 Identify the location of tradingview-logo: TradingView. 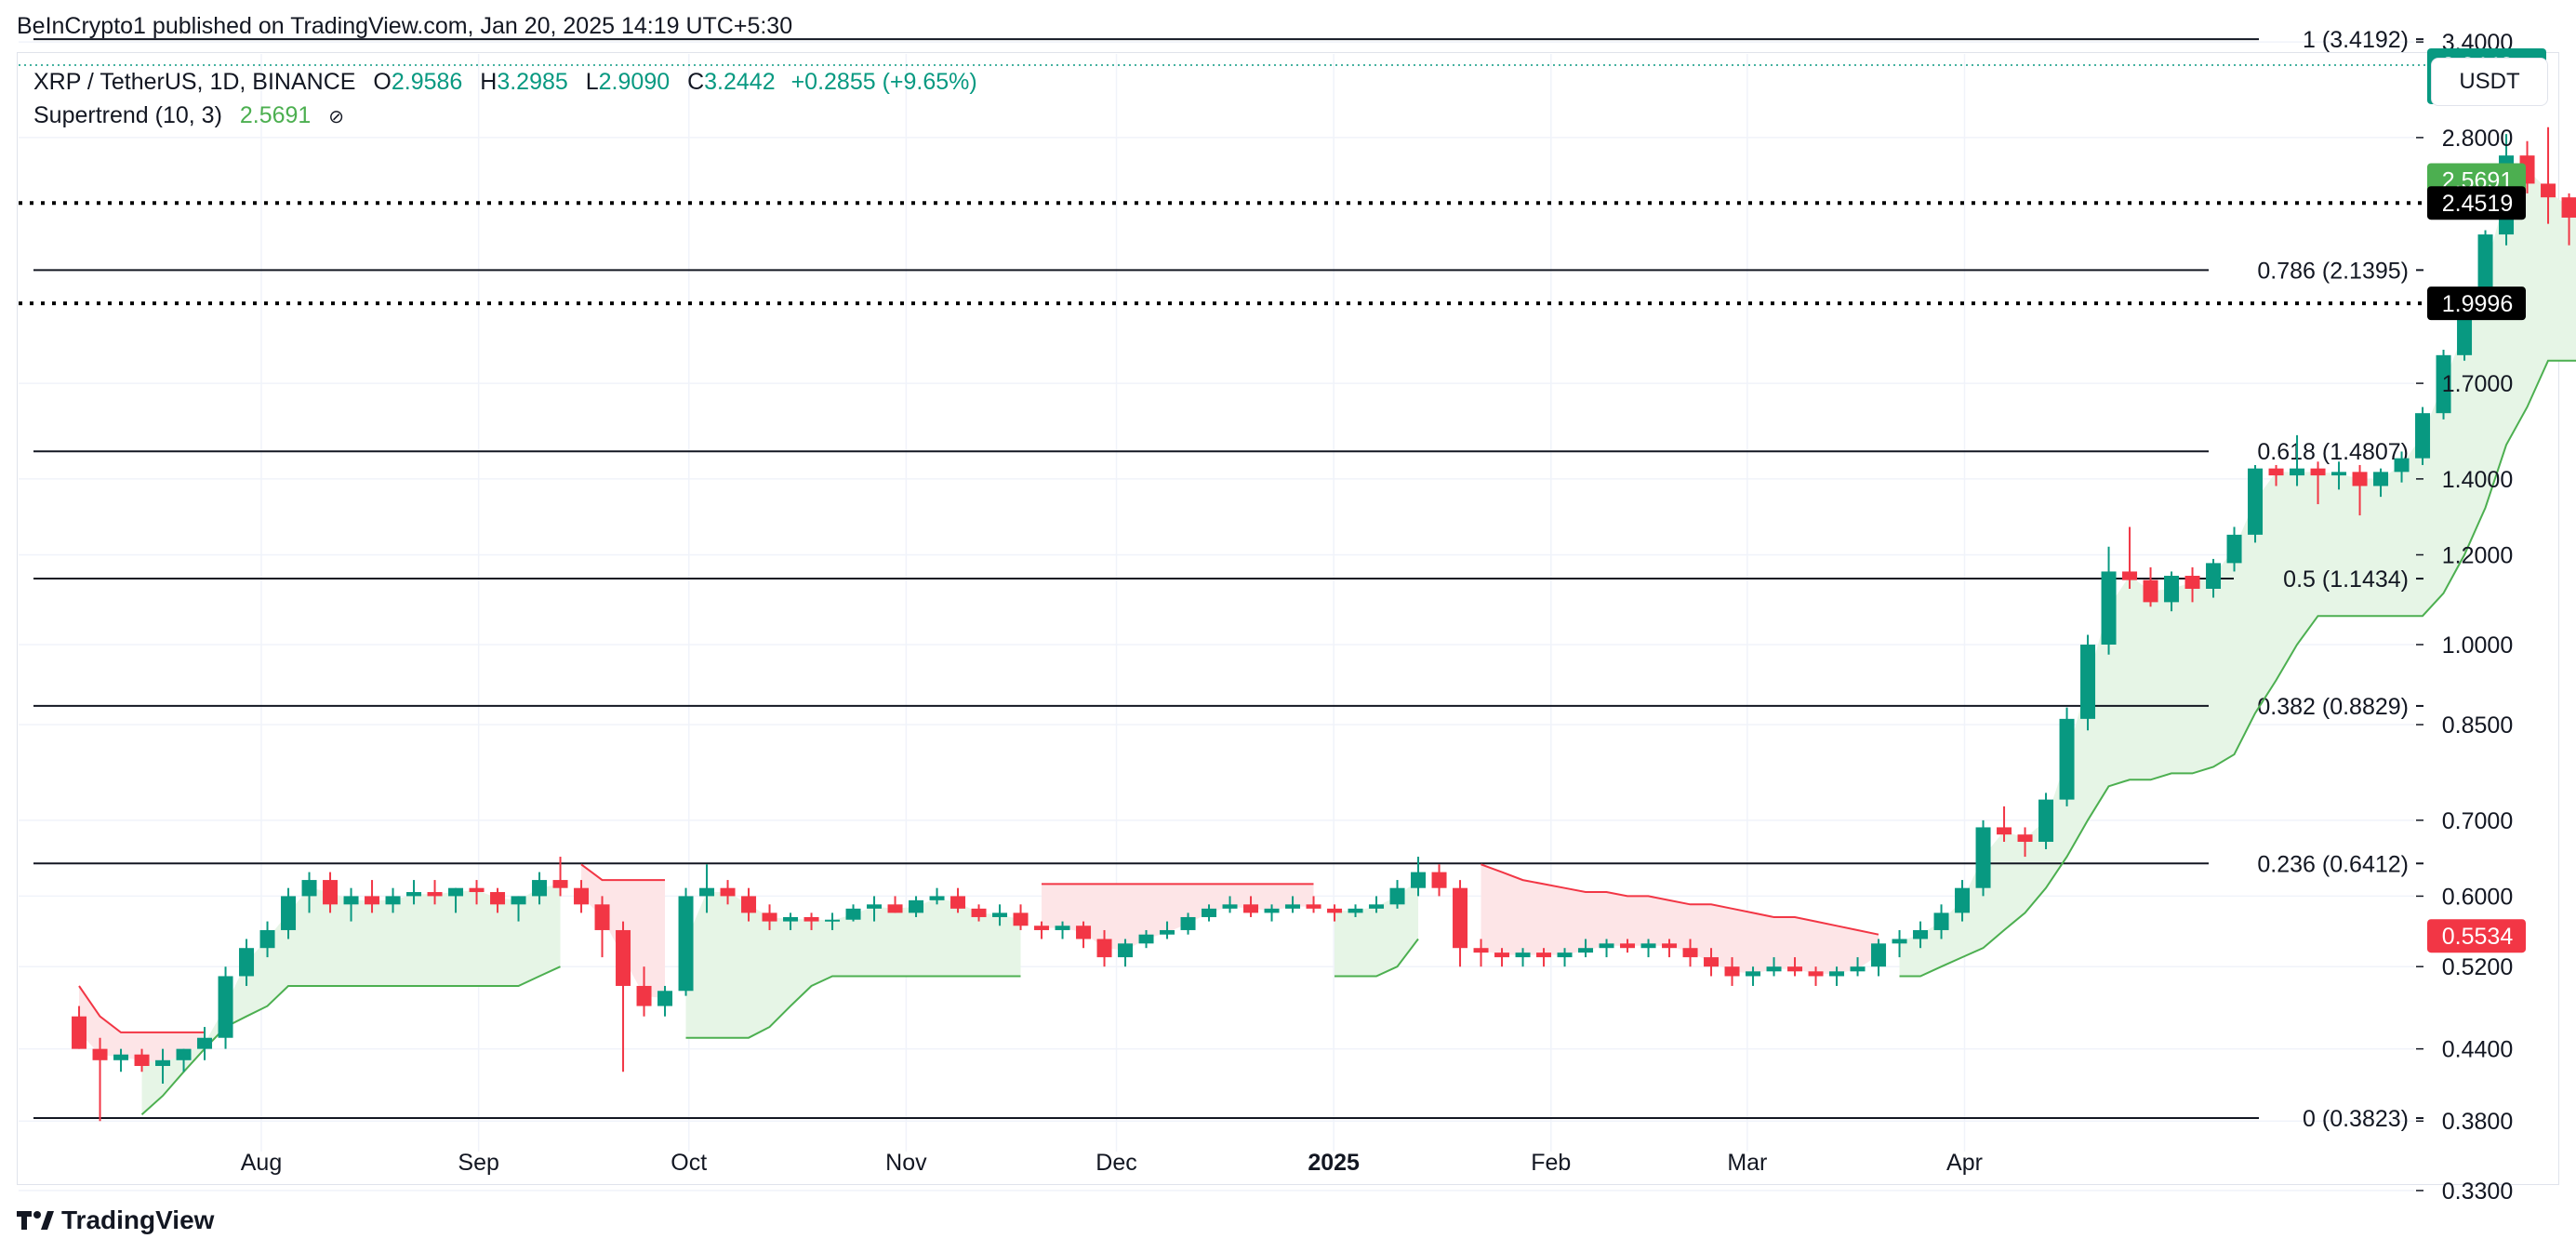
(115, 1220).